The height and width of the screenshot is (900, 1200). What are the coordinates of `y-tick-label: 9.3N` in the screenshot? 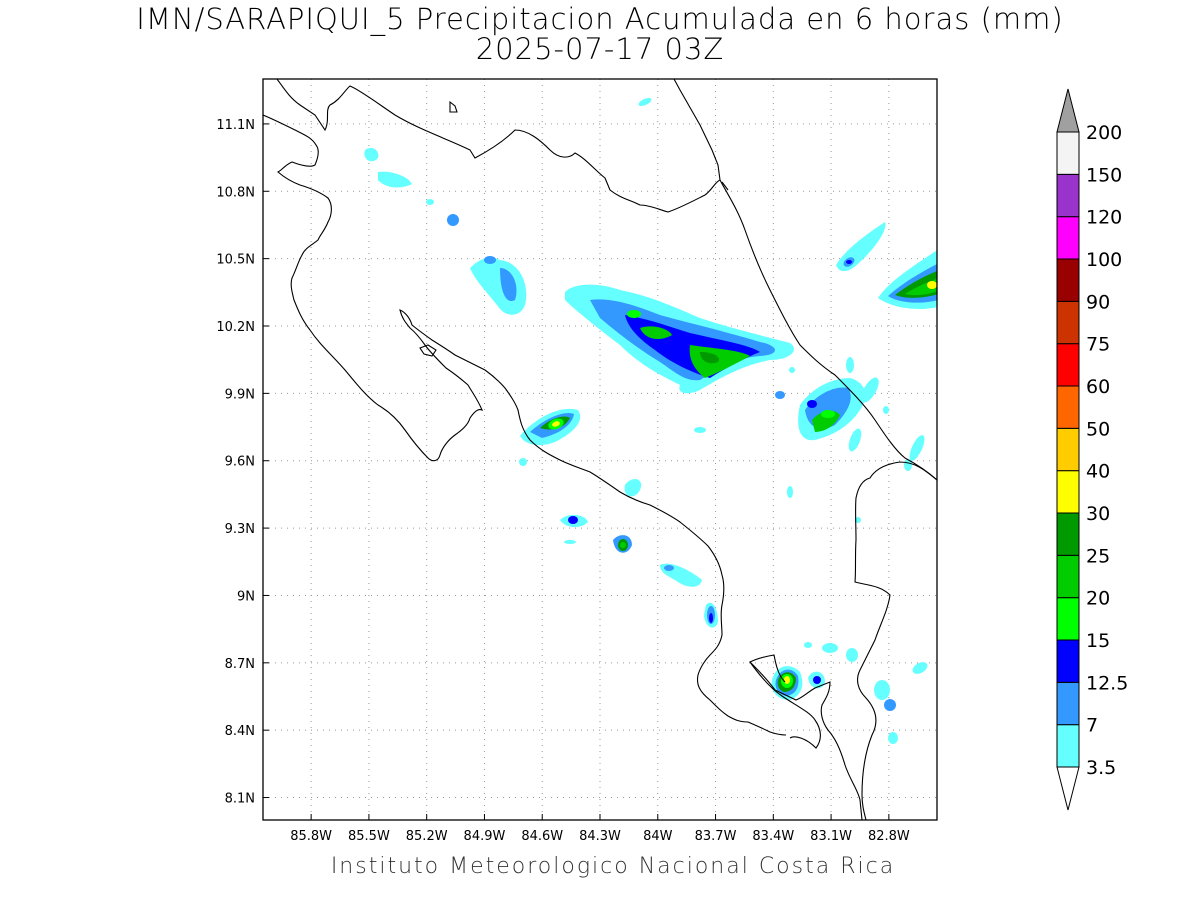 It's located at (240, 529).